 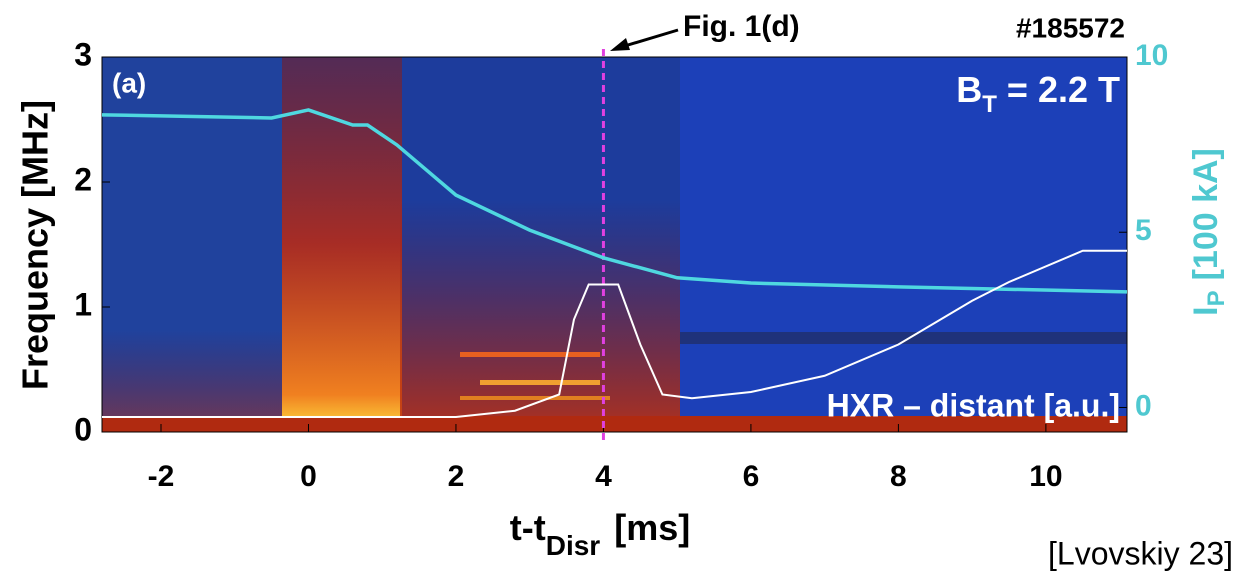 I want to click on y-tick-label: 3, so click(x=83, y=54).